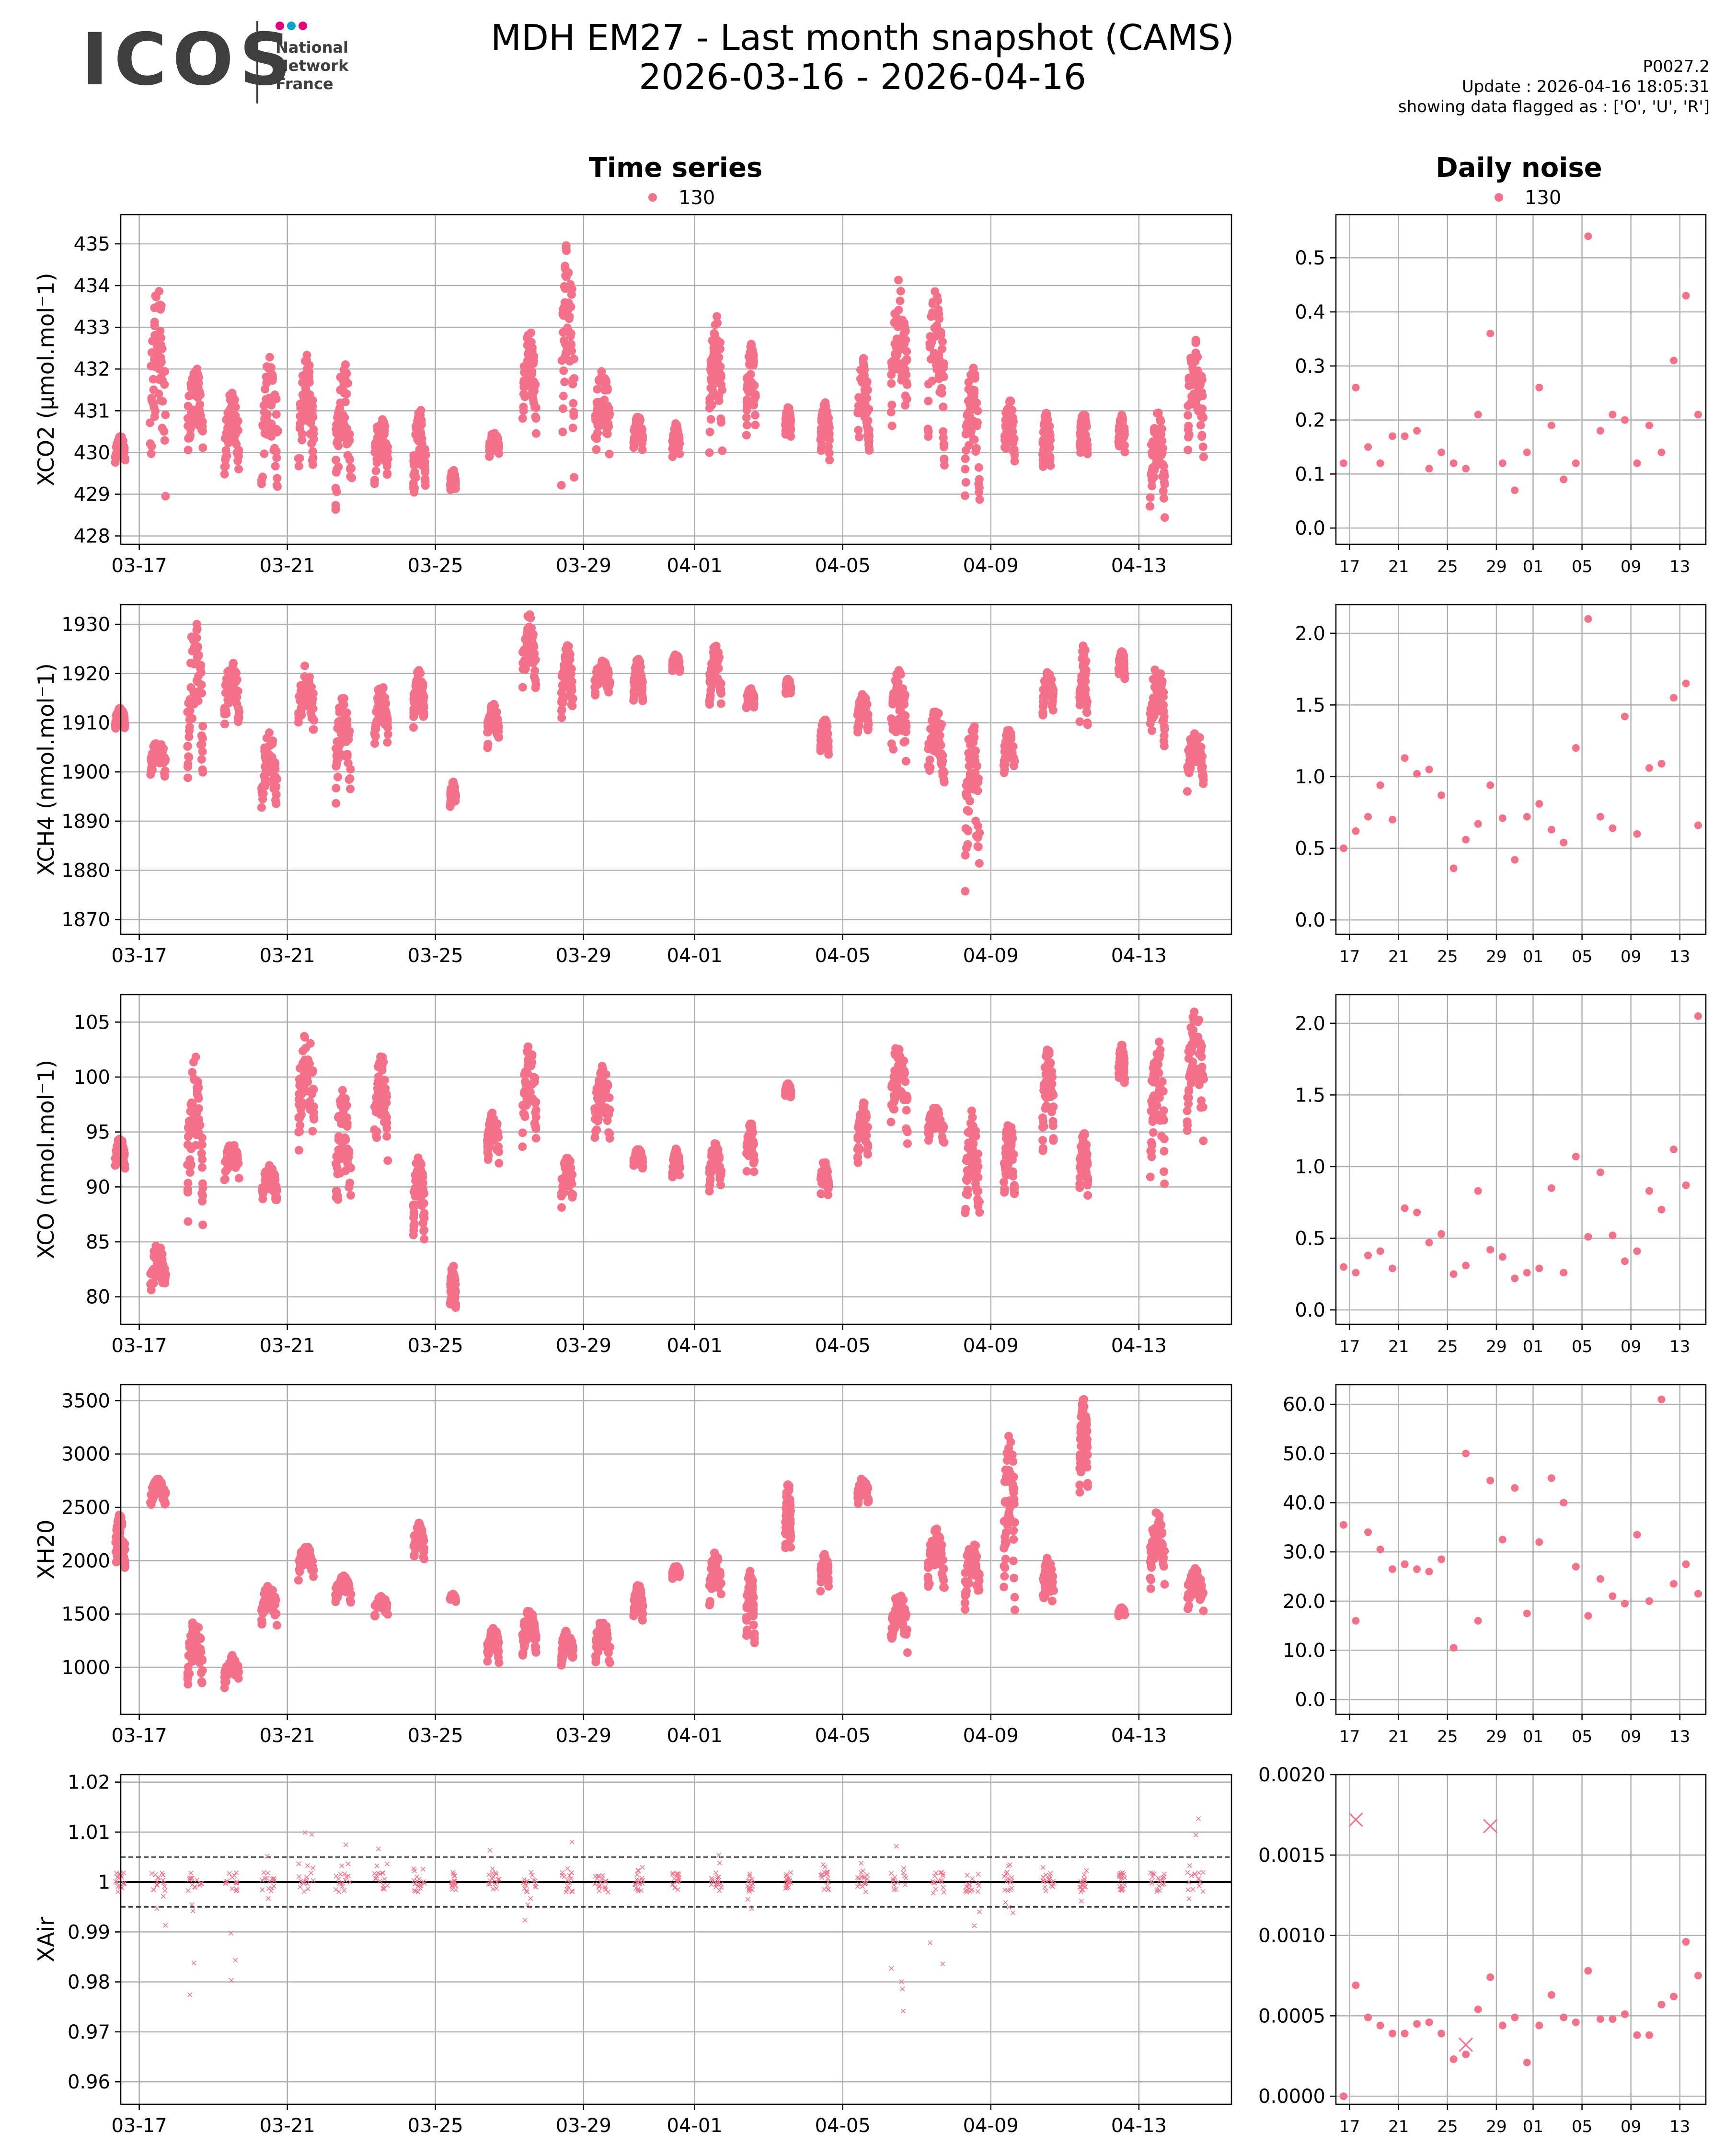  What do you see at coordinates (1679, 566) in the screenshot?
I see `x-tick-label: 13` at bounding box center [1679, 566].